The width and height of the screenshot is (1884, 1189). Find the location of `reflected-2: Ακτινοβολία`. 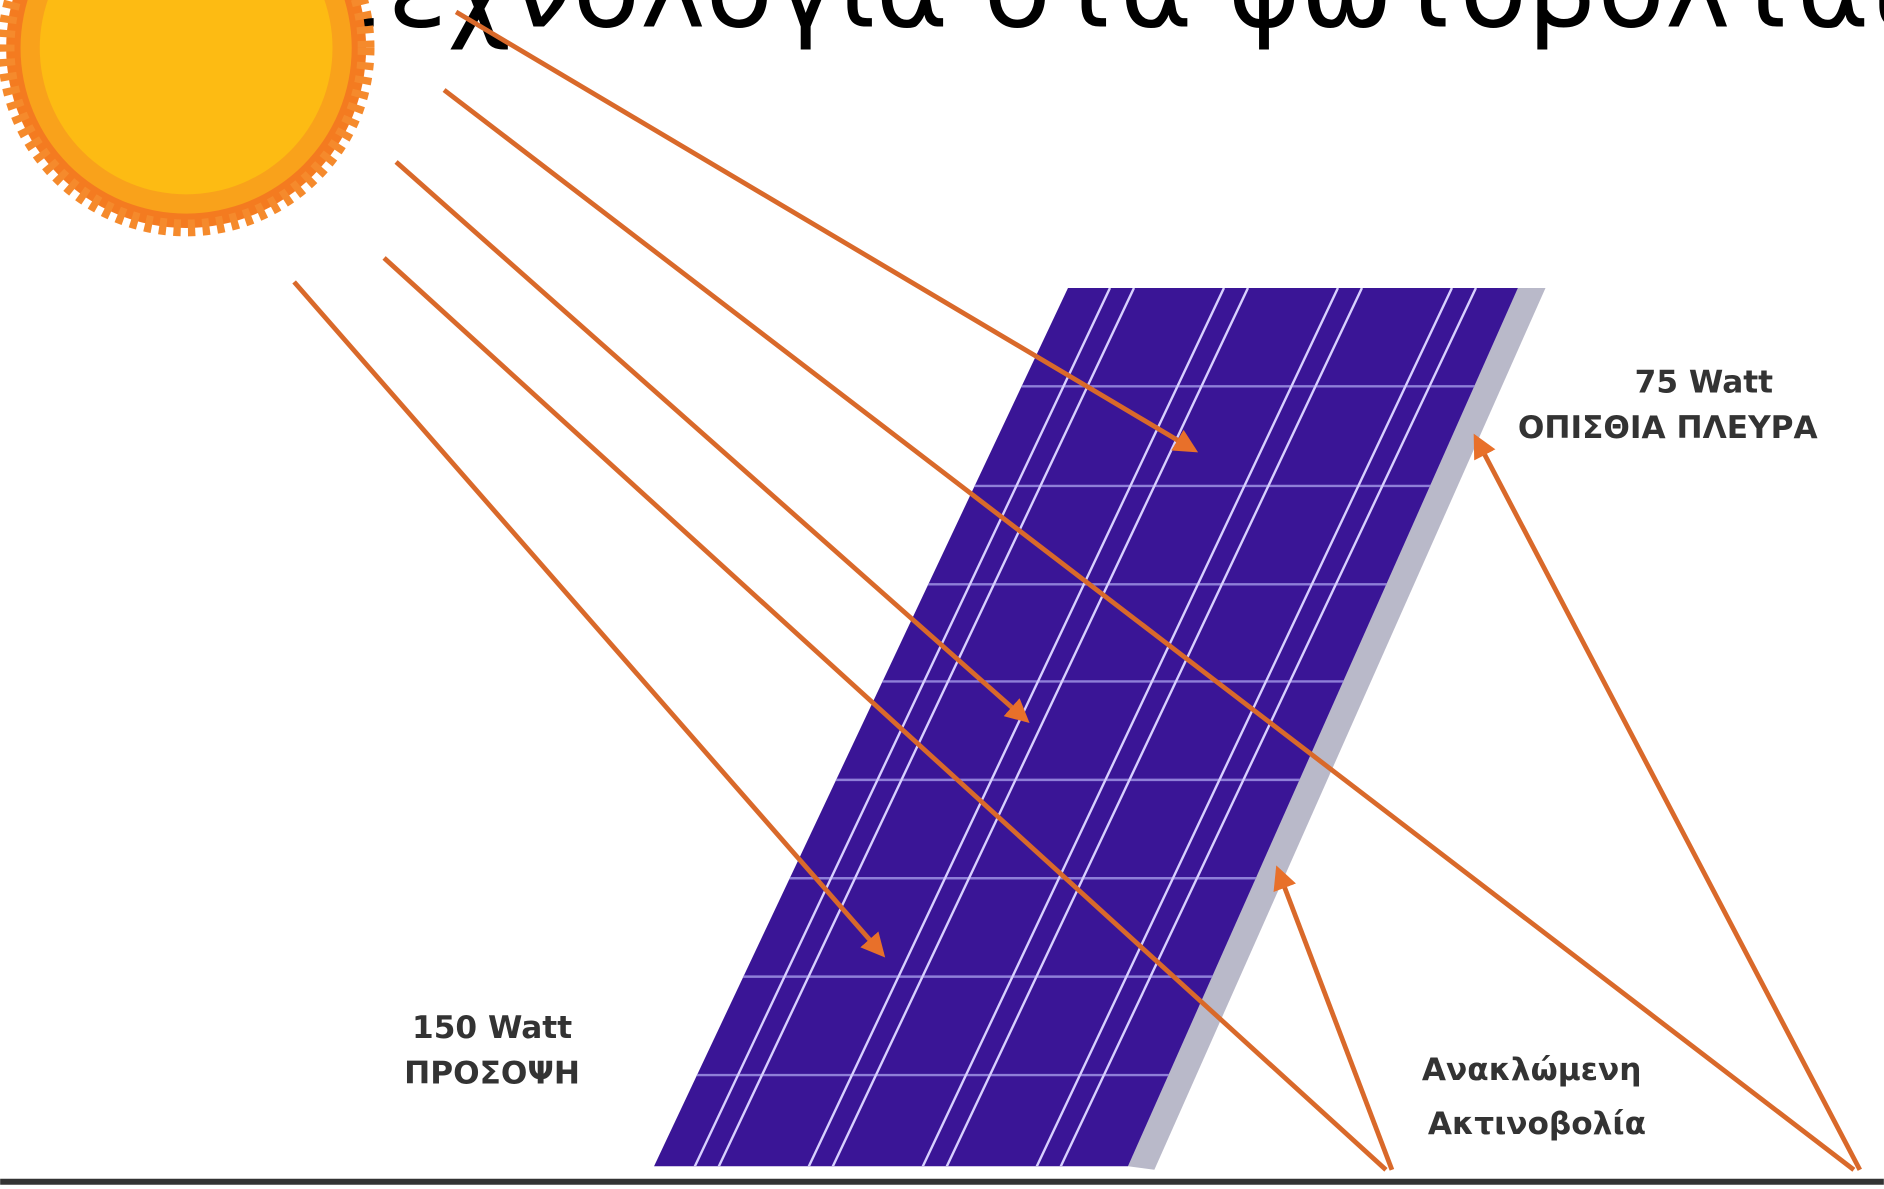

reflected-2: Ακτινοβολία is located at coordinates (1537, 1124).